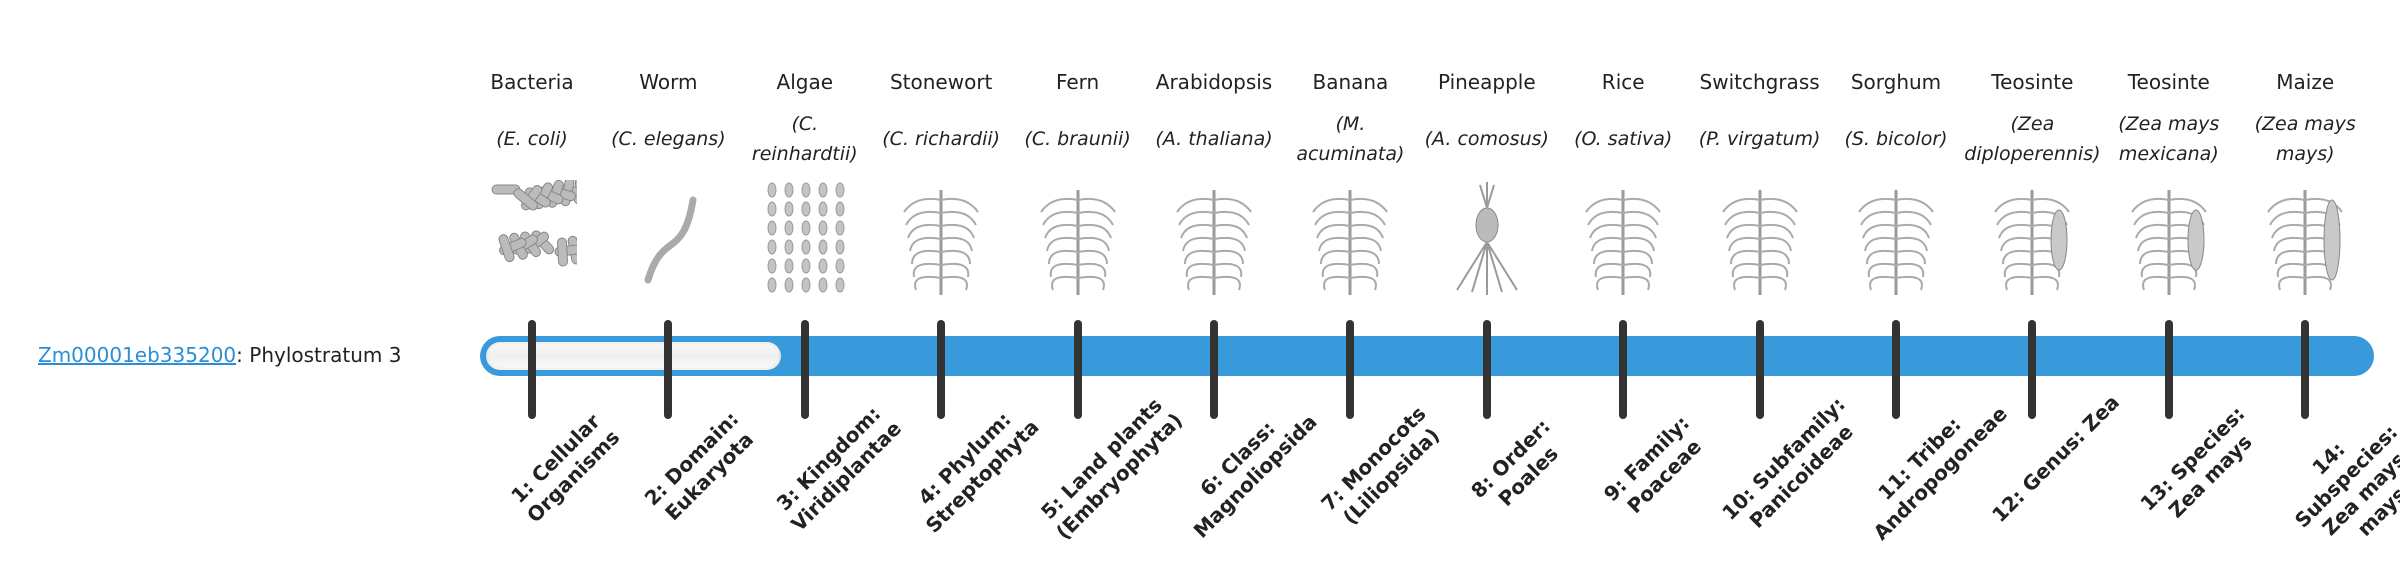 Image resolution: width=2400 pixels, height=581 pixels. What do you see at coordinates (532, 82) in the screenshot?
I see `organism-common-name: Bacteria` at bounding box center [532, 82].